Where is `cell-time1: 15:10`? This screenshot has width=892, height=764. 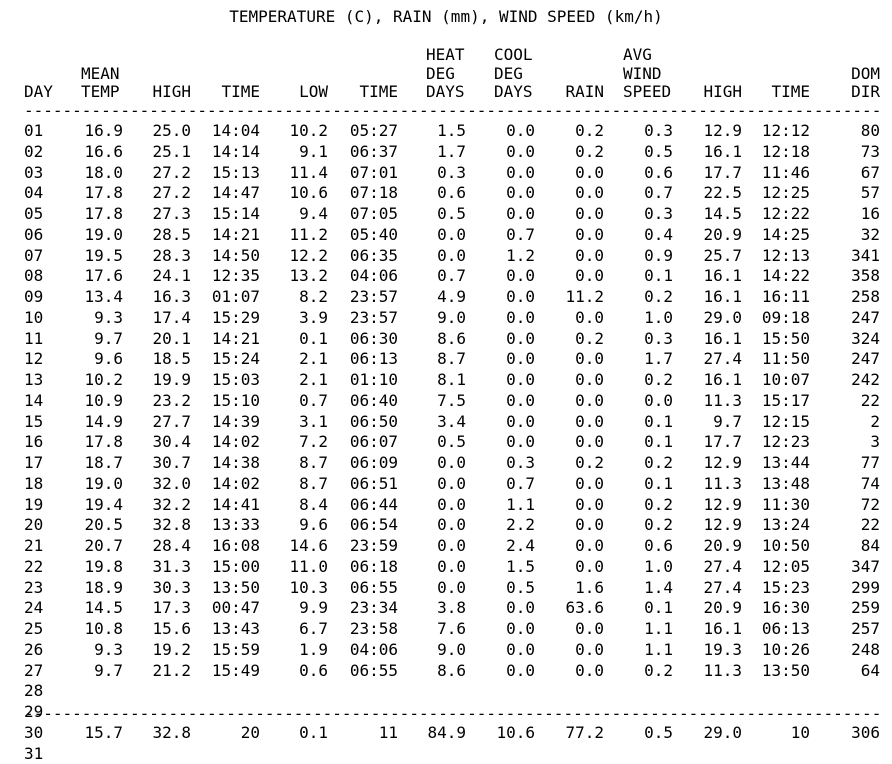 cell-time1: 15:10 is located at coordinates (236, 400).